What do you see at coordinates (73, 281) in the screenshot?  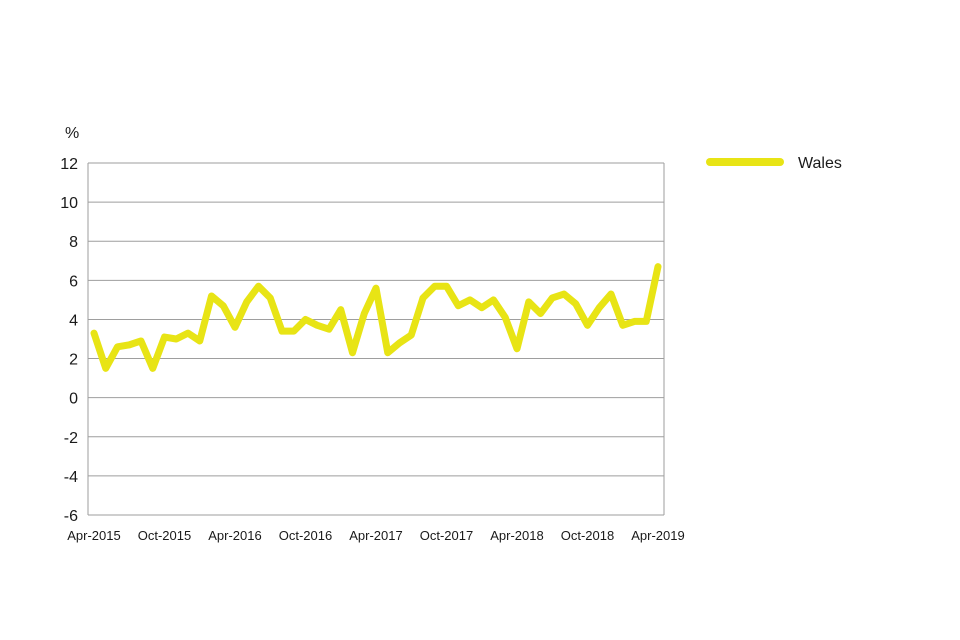 I see `y-tick-label: 6` at bounding box center [73, 281].